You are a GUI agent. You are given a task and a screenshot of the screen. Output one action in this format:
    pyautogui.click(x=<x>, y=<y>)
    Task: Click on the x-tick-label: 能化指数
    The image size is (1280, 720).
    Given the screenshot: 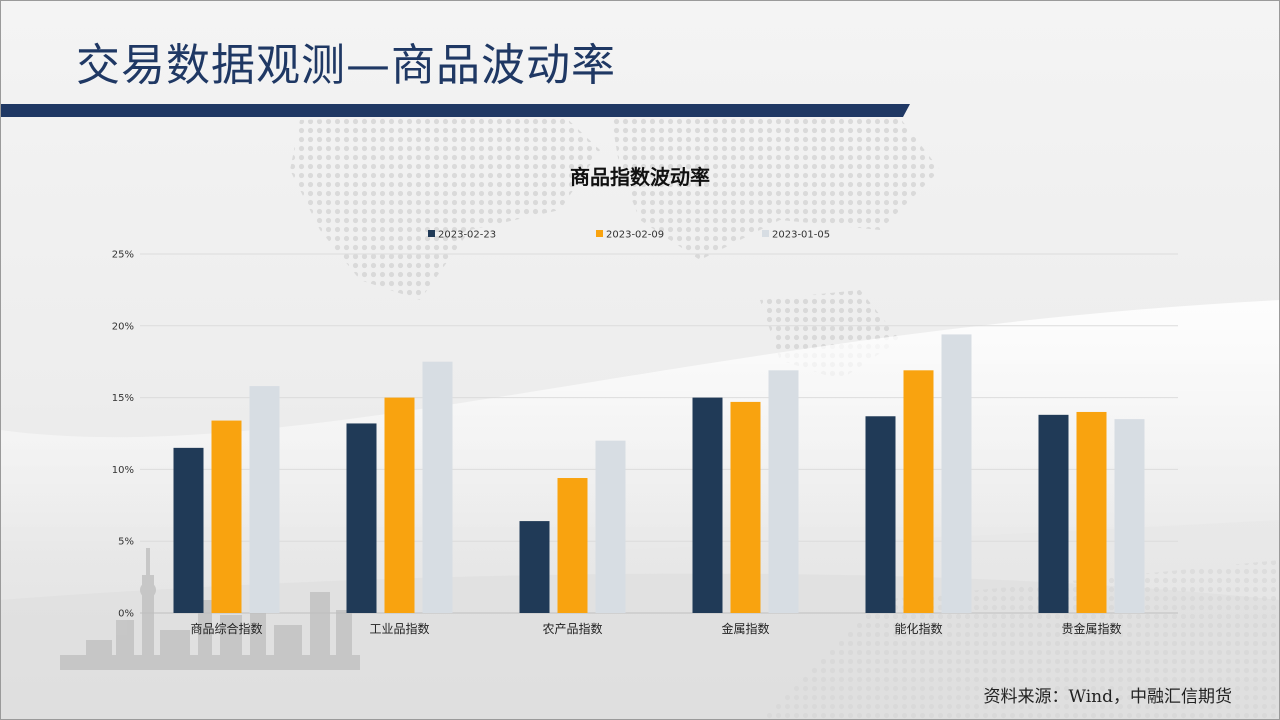 What is the action you would take?
    pyautogui.click(x=918, y=628)
    